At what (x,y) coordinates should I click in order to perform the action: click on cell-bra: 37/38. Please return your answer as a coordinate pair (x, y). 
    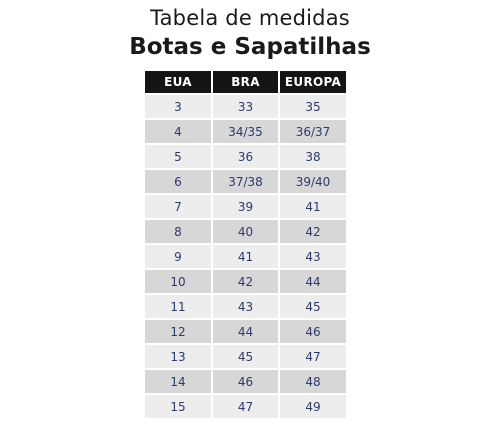
    Looking at the image, I should click on (245, 181).